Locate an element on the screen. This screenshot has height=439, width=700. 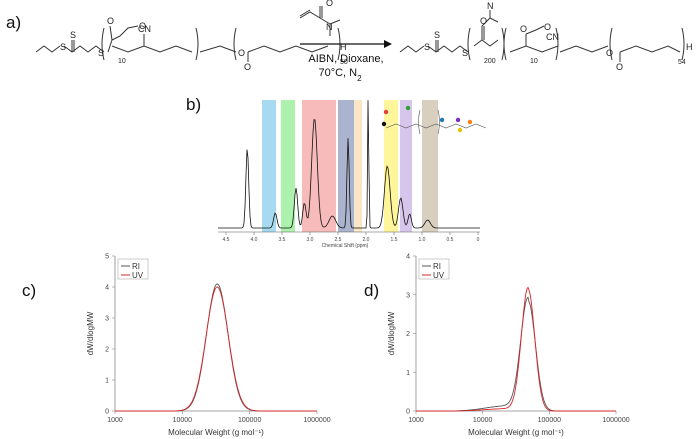
reactant-atom-o1: O is located at coordinates (110, 21).